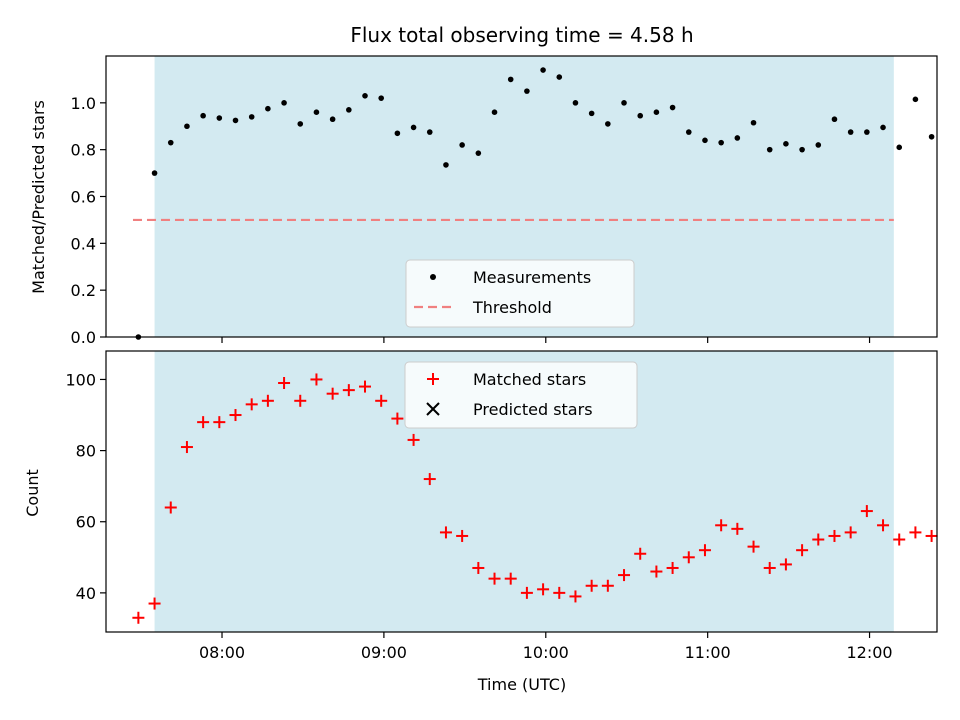  I want to click on bottom-legend-box, so click(521, 395).